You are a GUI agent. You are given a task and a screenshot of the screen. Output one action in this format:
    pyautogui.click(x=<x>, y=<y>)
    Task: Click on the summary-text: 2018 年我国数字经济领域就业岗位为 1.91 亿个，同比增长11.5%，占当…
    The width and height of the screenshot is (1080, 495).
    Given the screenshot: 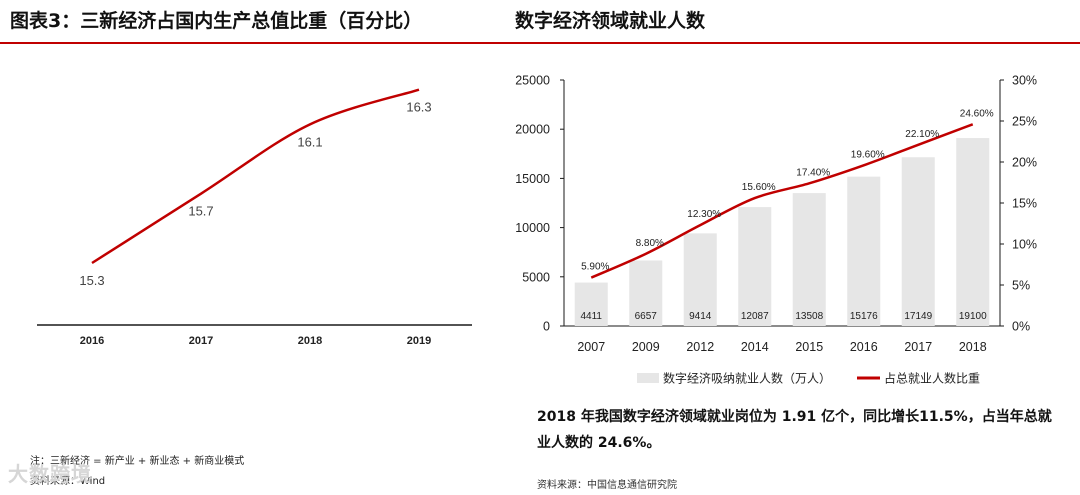 What is the action you would take?
    pyautogui.click(x=802, y=430)
    